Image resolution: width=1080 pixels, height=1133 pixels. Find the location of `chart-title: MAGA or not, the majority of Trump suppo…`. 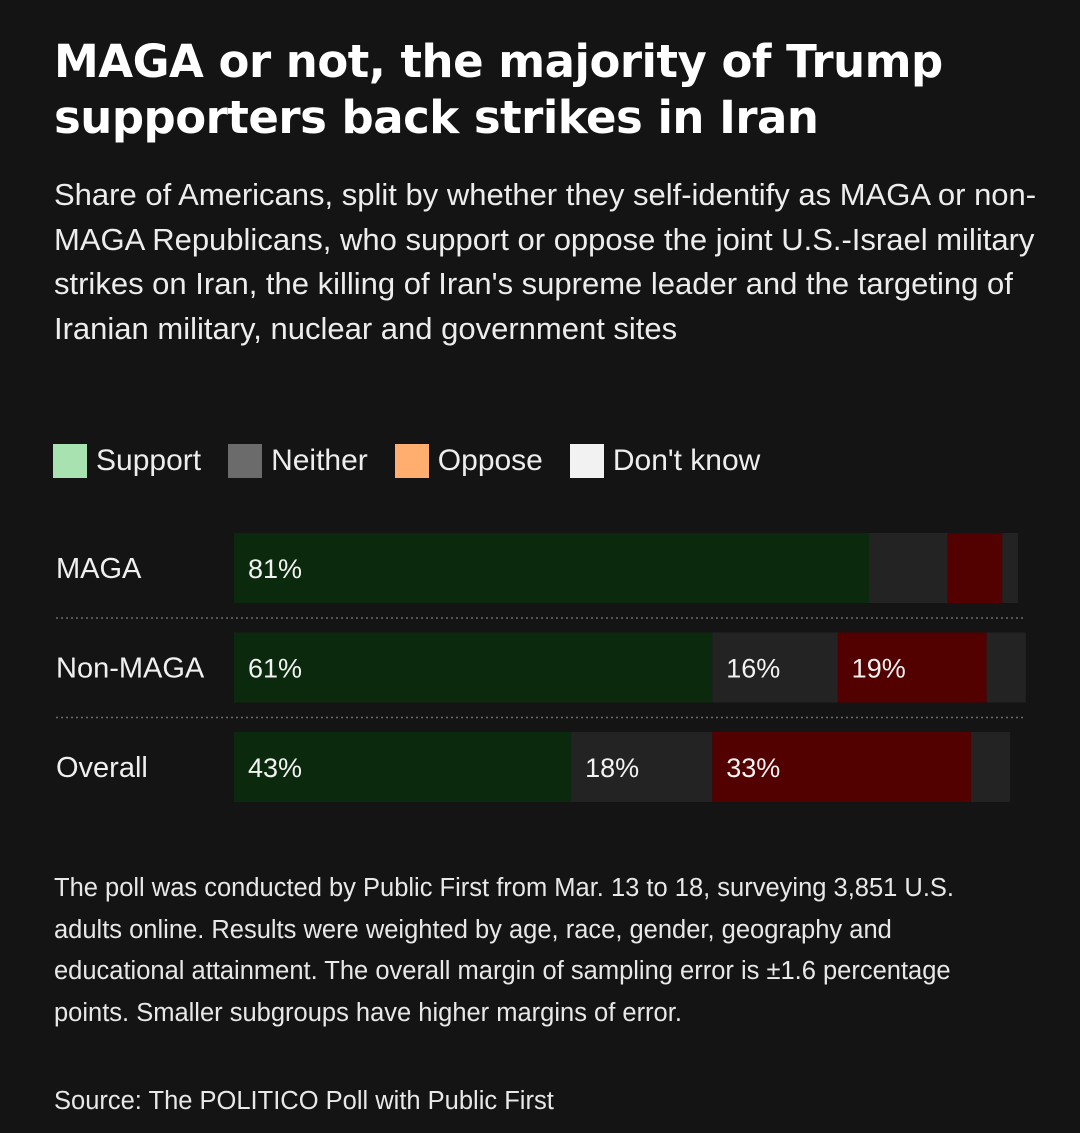

chart-title: MAGA or not, the majority of Trump suppo… is located at coordinates (498, 89).